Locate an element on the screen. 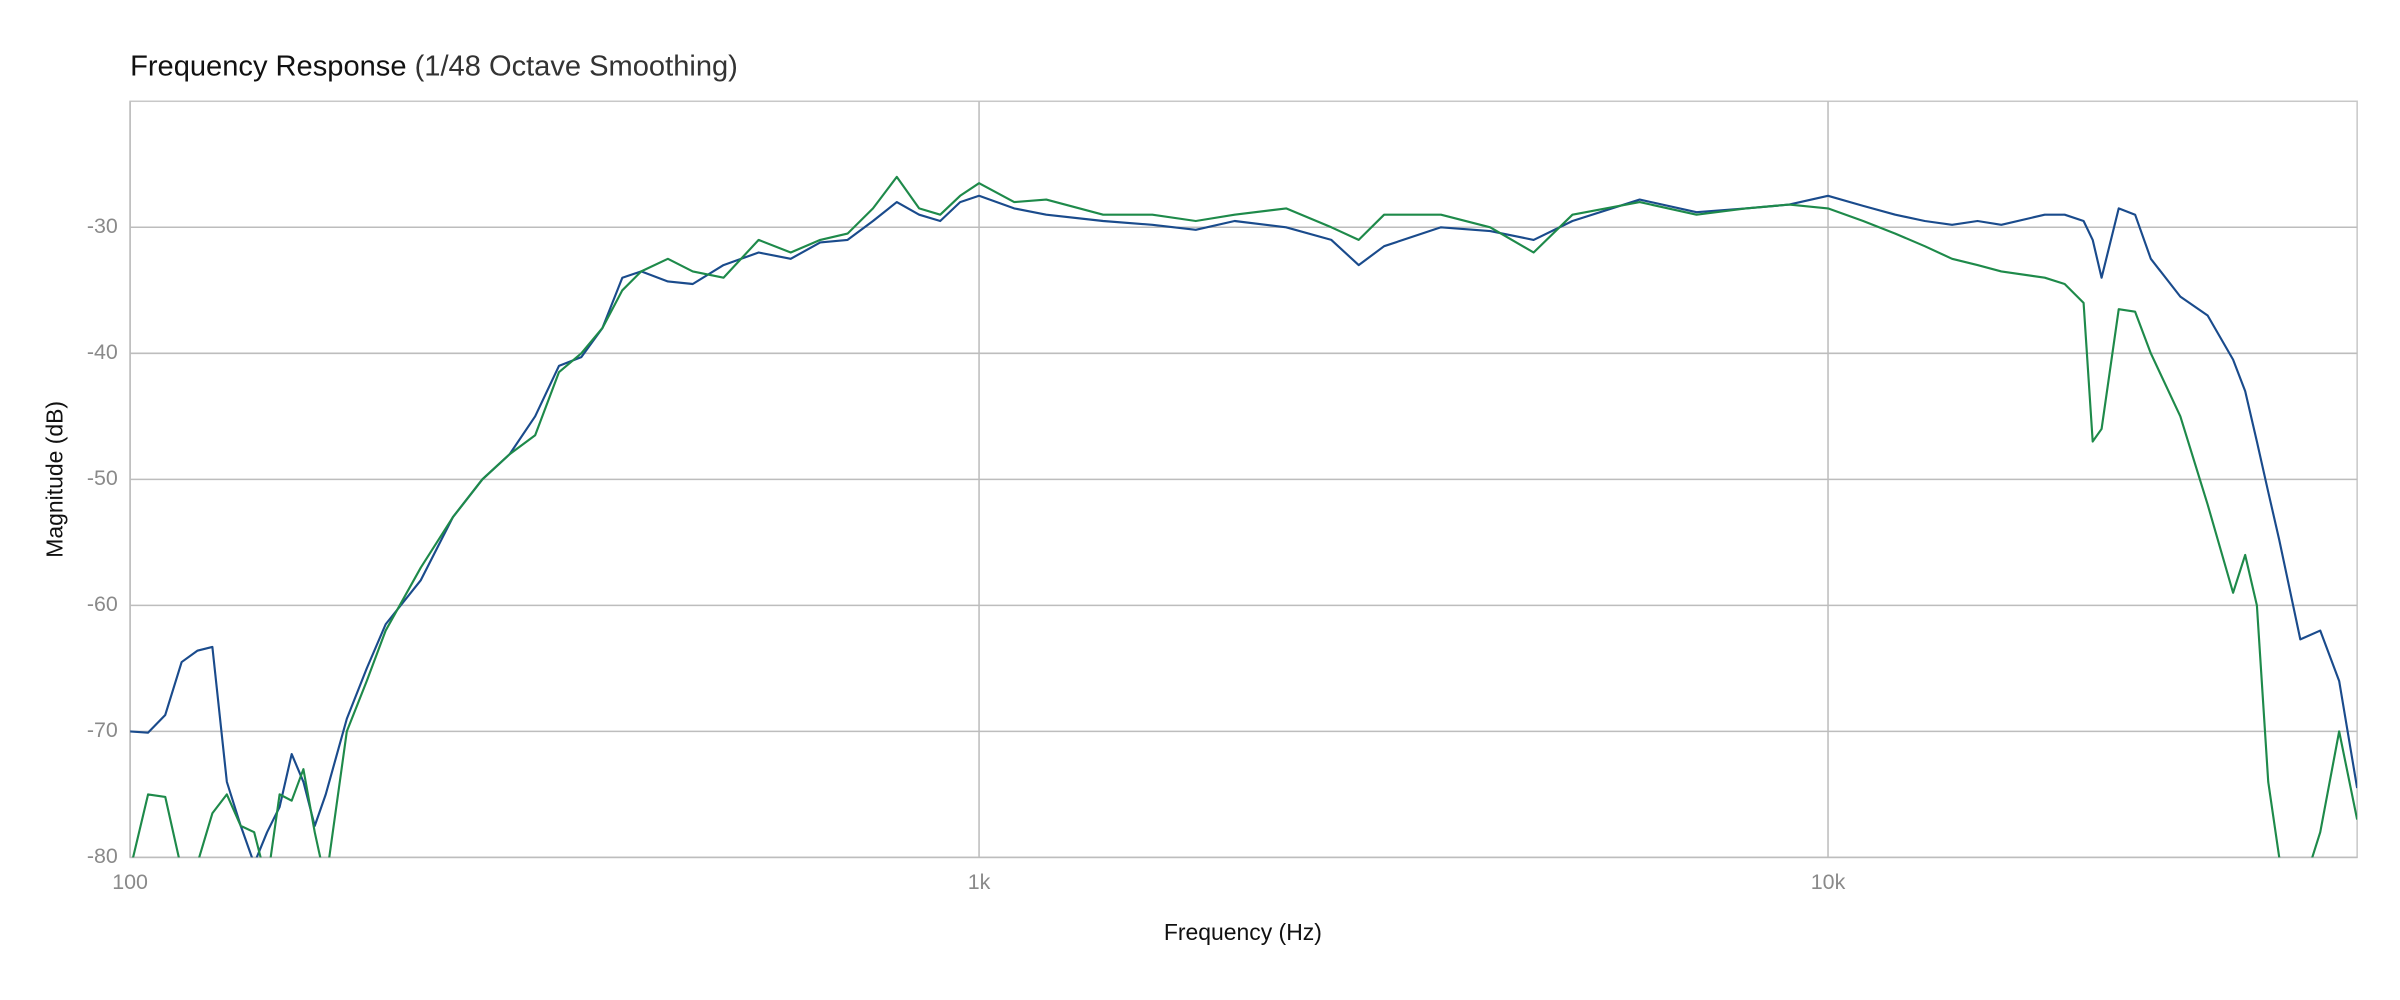  x-axis-label: Frequency (Hz) is located at coordinates (1243, 932).